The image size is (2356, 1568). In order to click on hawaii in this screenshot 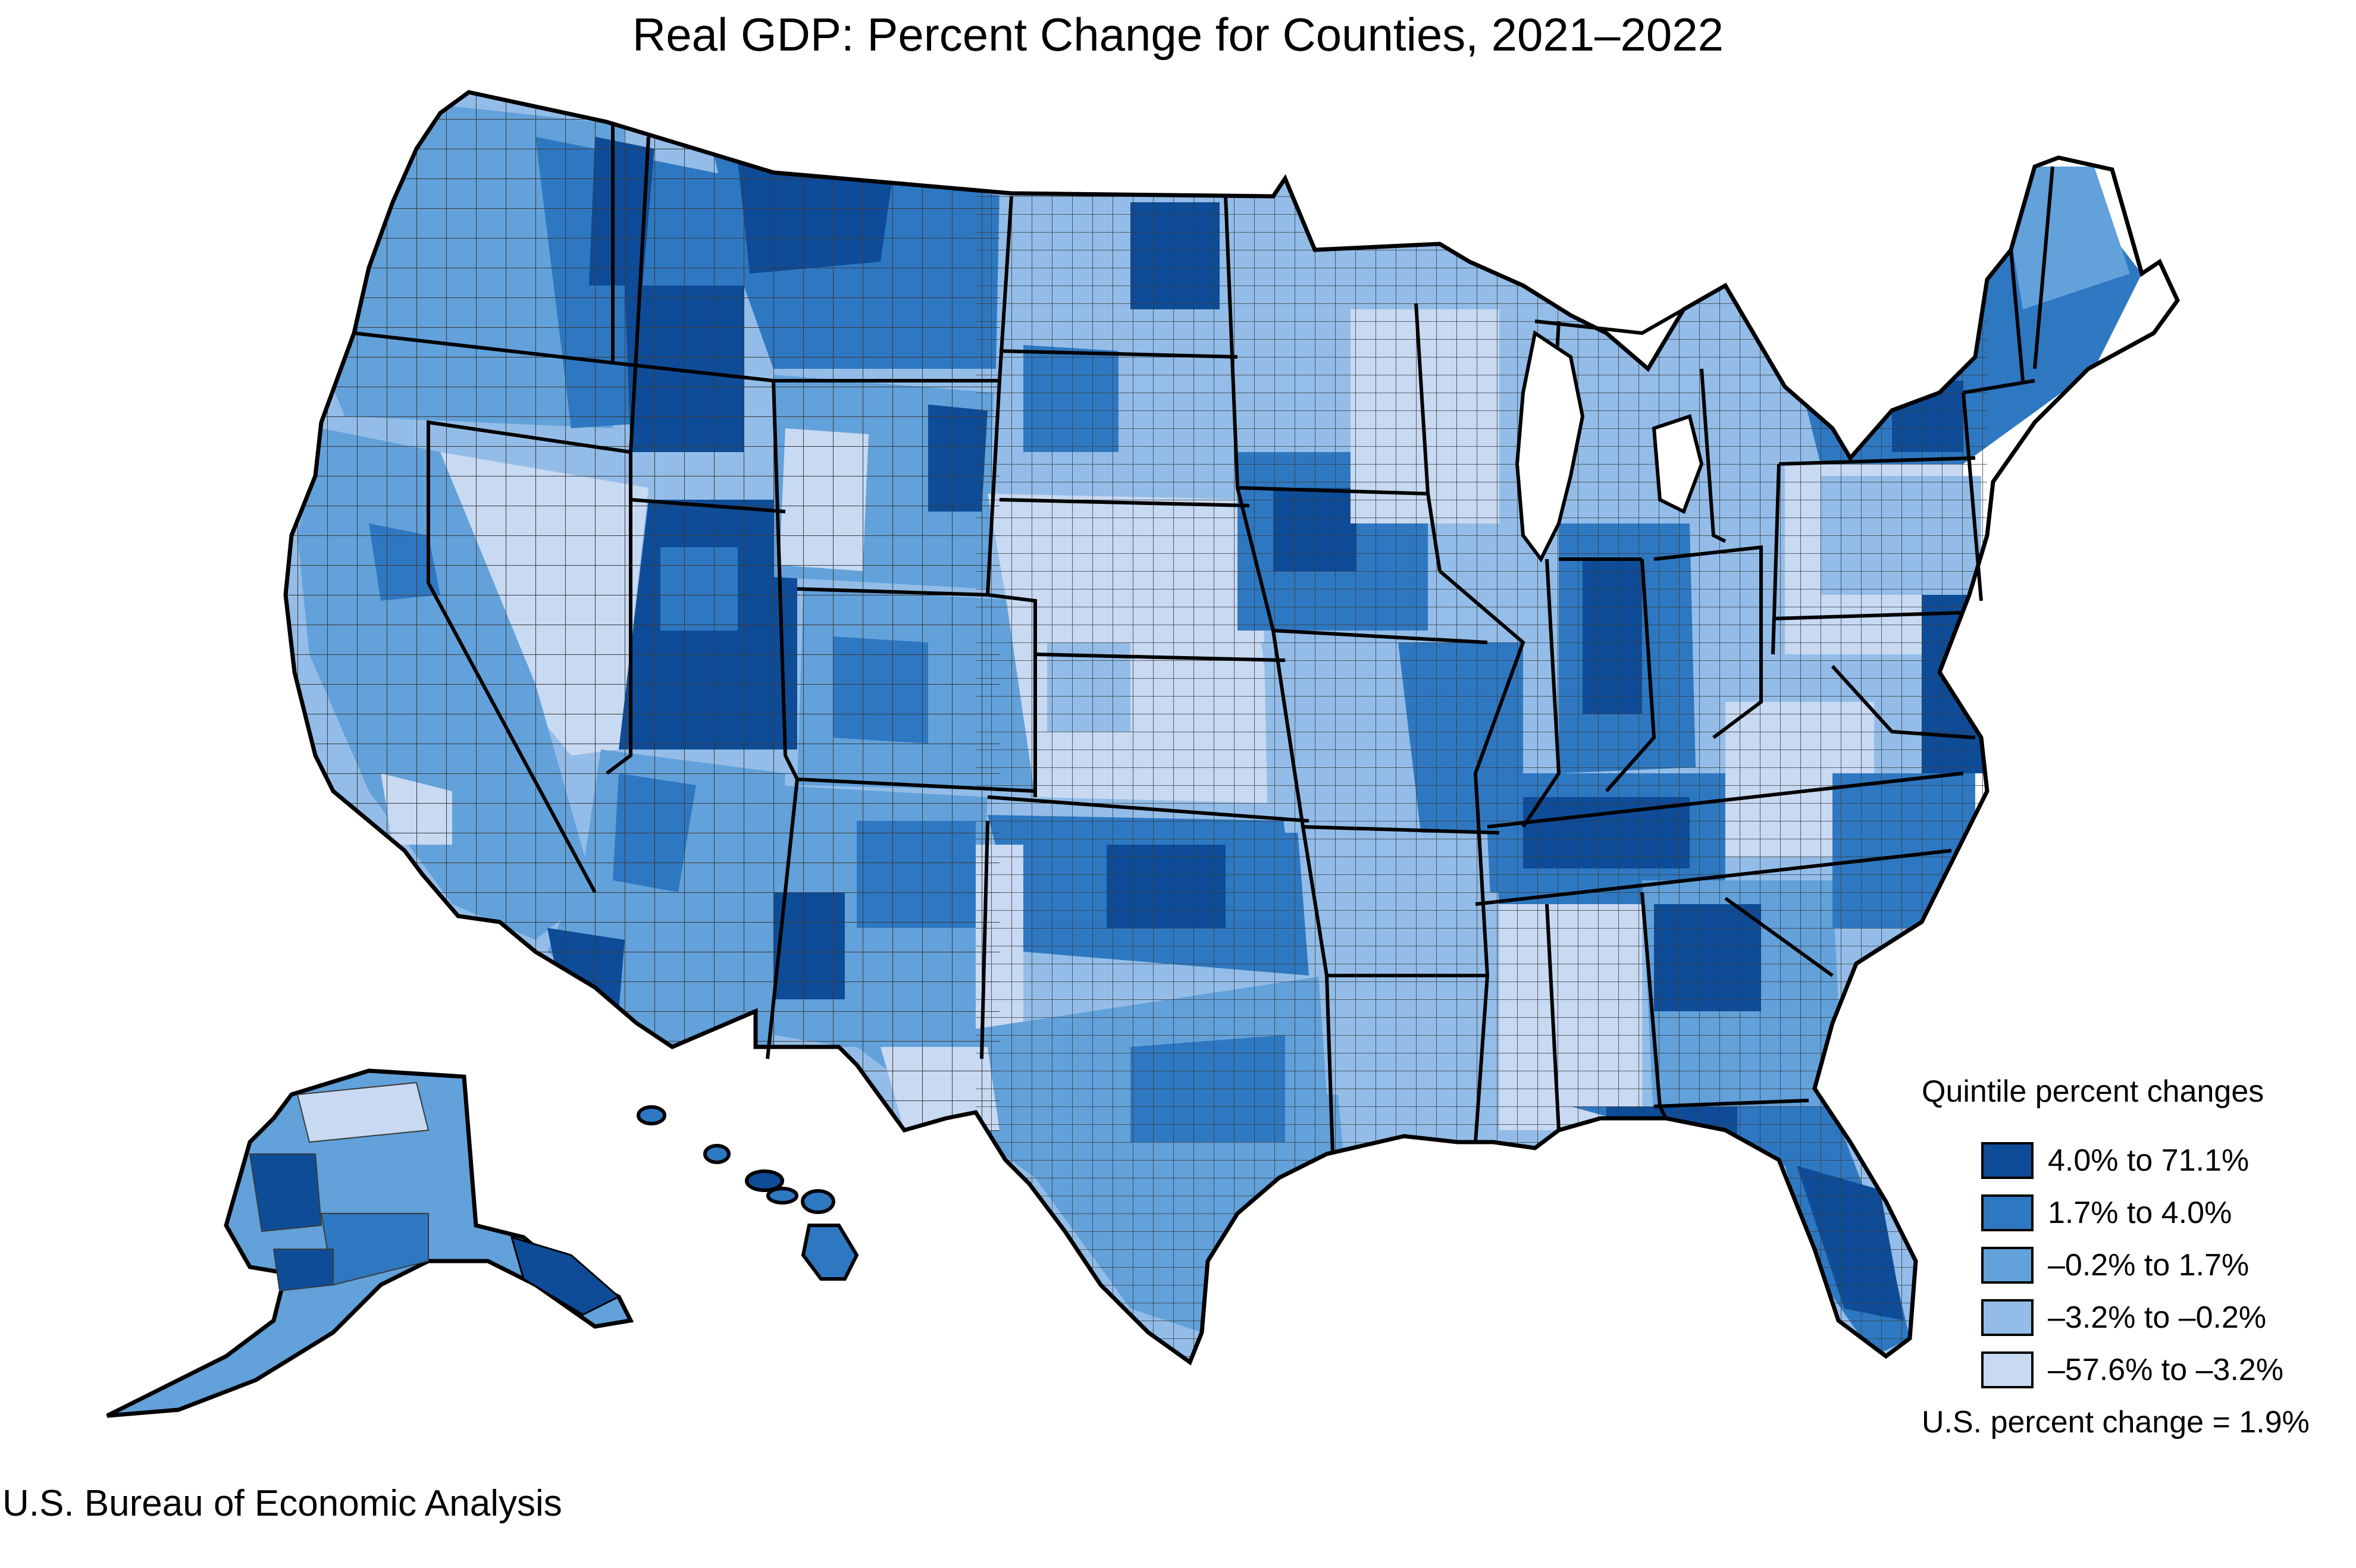, I will do `click(748, 1193)`.